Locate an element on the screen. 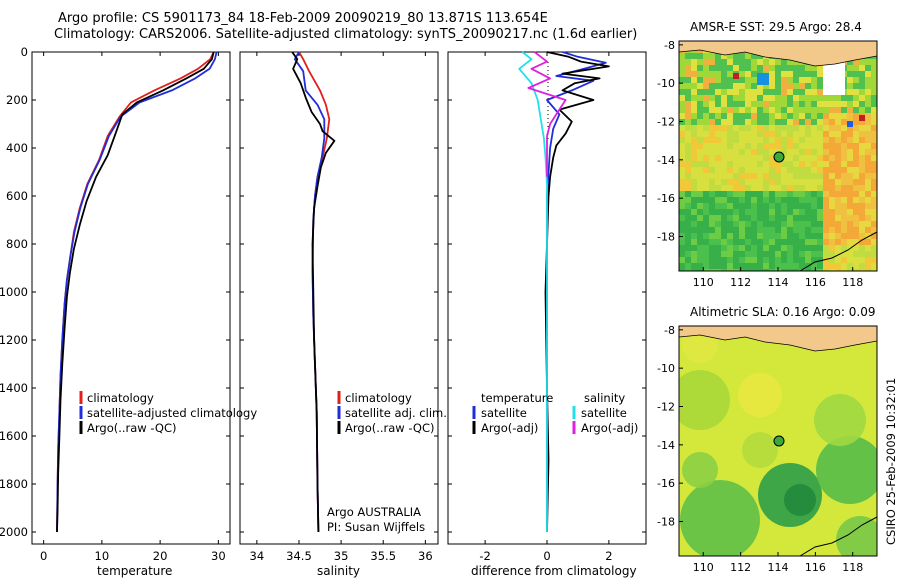 Image resolution: width=900 pixels, height=580 pixels. x-tick-label: -2 is located at coordinates (484, 556).